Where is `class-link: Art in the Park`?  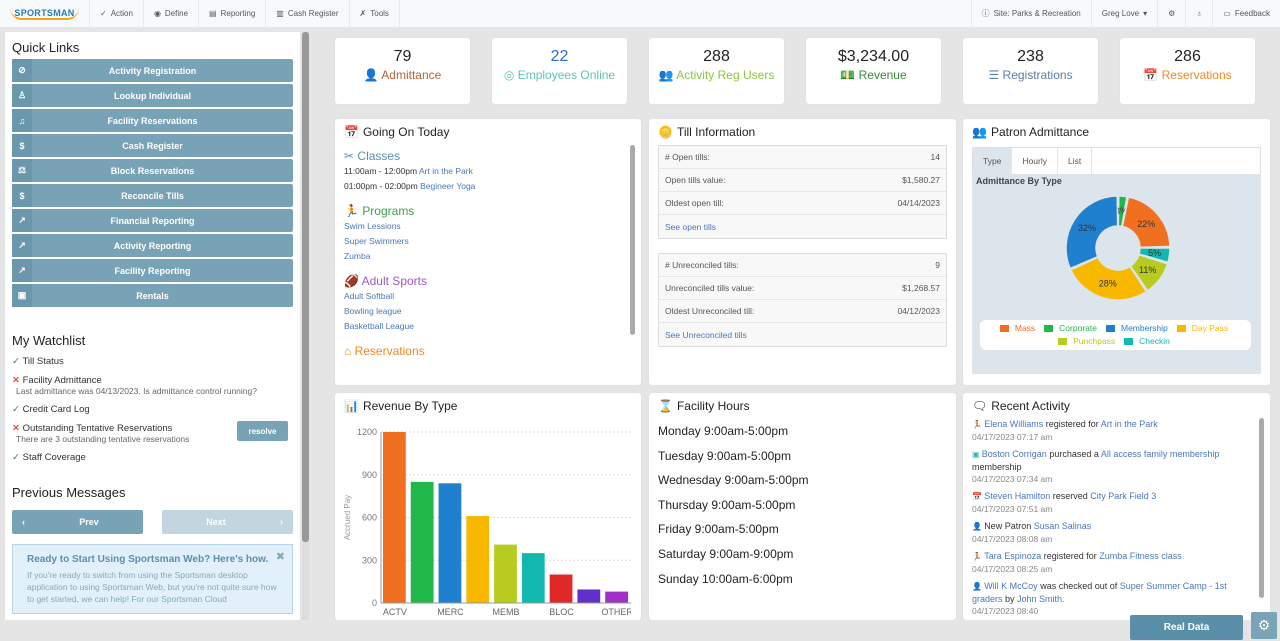
class-link: Art in the Park is located at coordinates (446, 171).